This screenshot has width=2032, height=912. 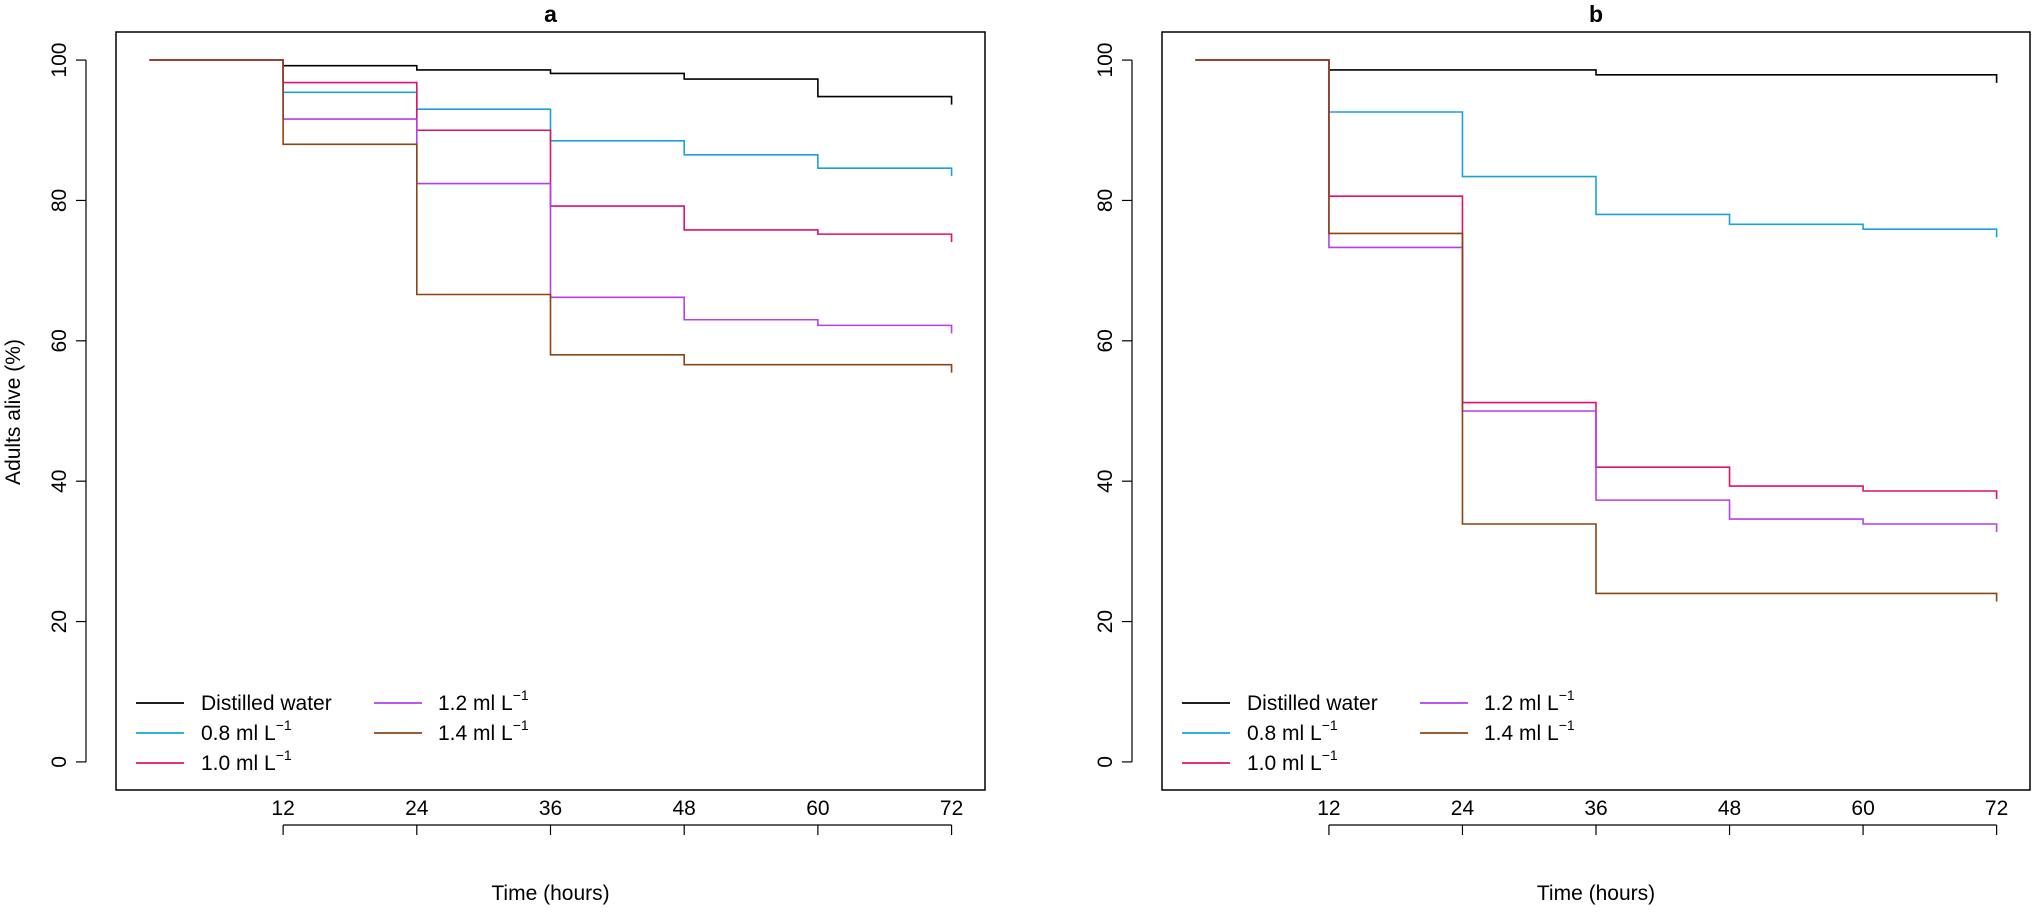 I want to click on chart-title: b, so click(x=1596, y=14).